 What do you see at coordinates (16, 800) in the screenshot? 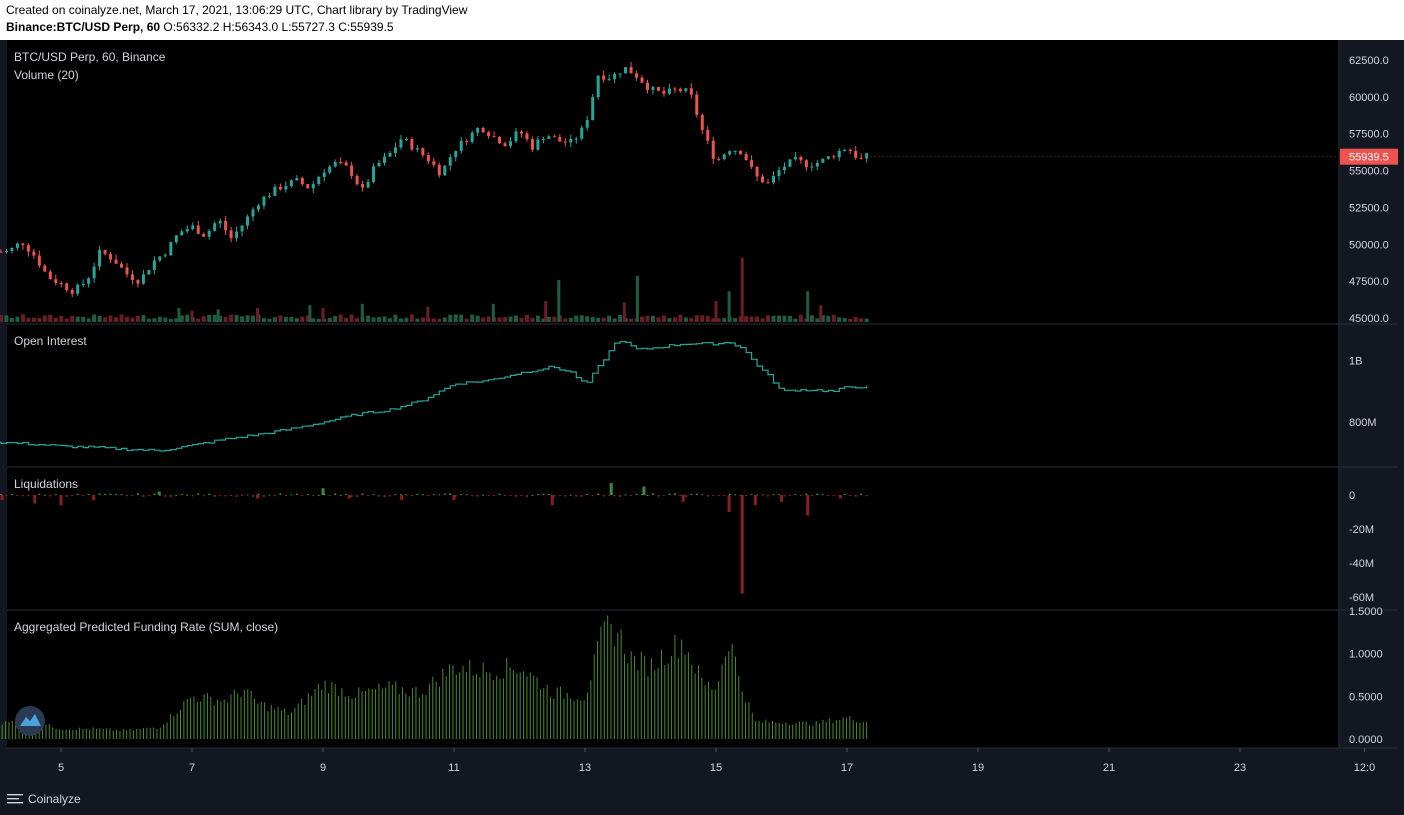
I see `menu-icon` at bounding box center [16, 800].